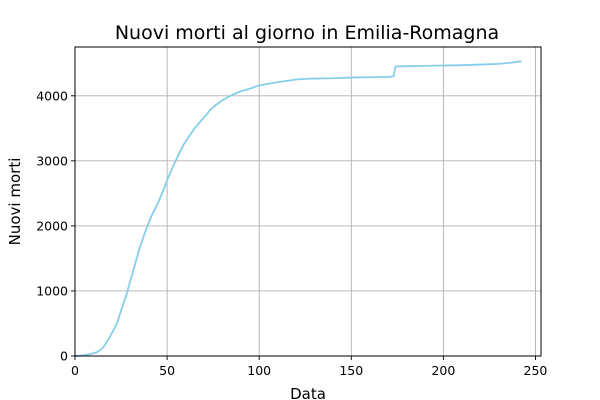  What do you see at coordinates (351, 370) in the screenshot?
I see `x-tick-label: 150` at bounding box center [351, 370].